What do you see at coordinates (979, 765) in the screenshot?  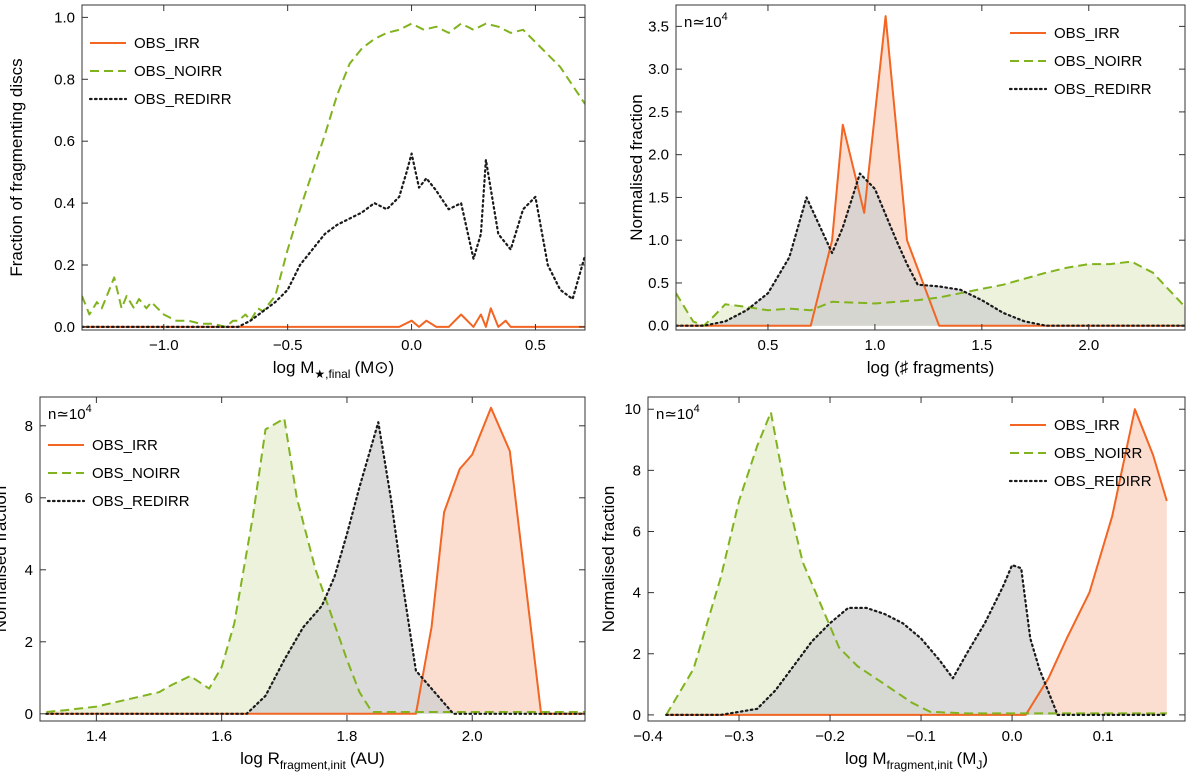 I see `x-axis-label-unit-subscript: J` at bounding box center [979, 765].